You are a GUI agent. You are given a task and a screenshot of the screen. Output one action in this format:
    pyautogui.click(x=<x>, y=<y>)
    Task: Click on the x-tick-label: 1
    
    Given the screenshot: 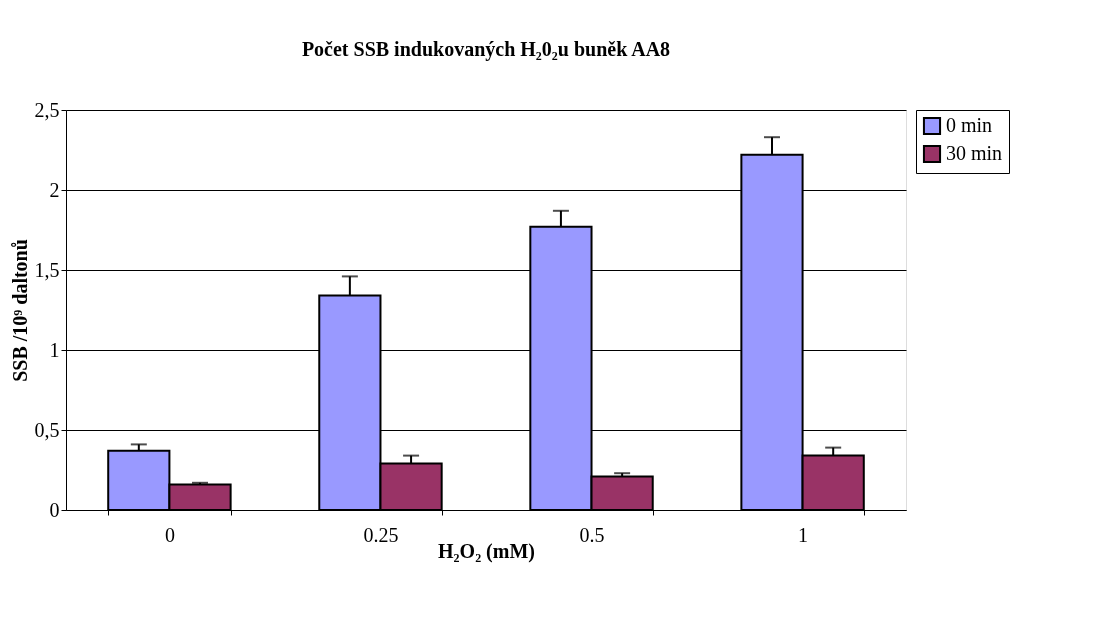 What is the action you would take?
    pyautogui.click(x=803, y=534)
    